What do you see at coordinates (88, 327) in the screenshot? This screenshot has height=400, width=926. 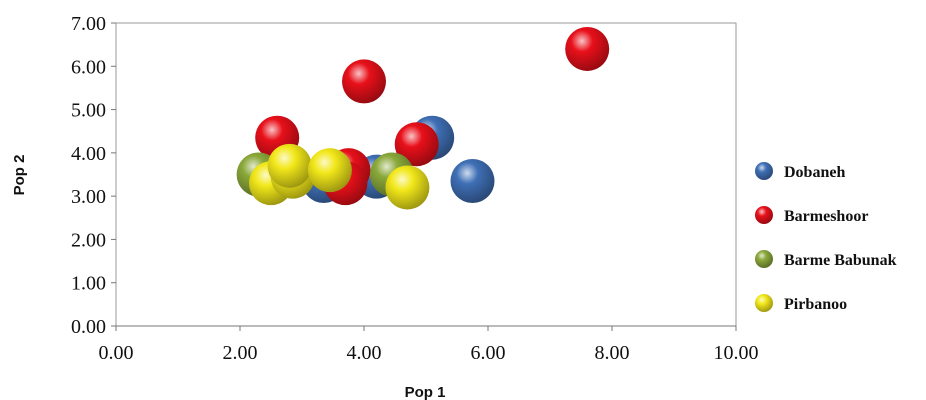 I see `y-tick-label: 0.00` at bounding box center [88, 327].